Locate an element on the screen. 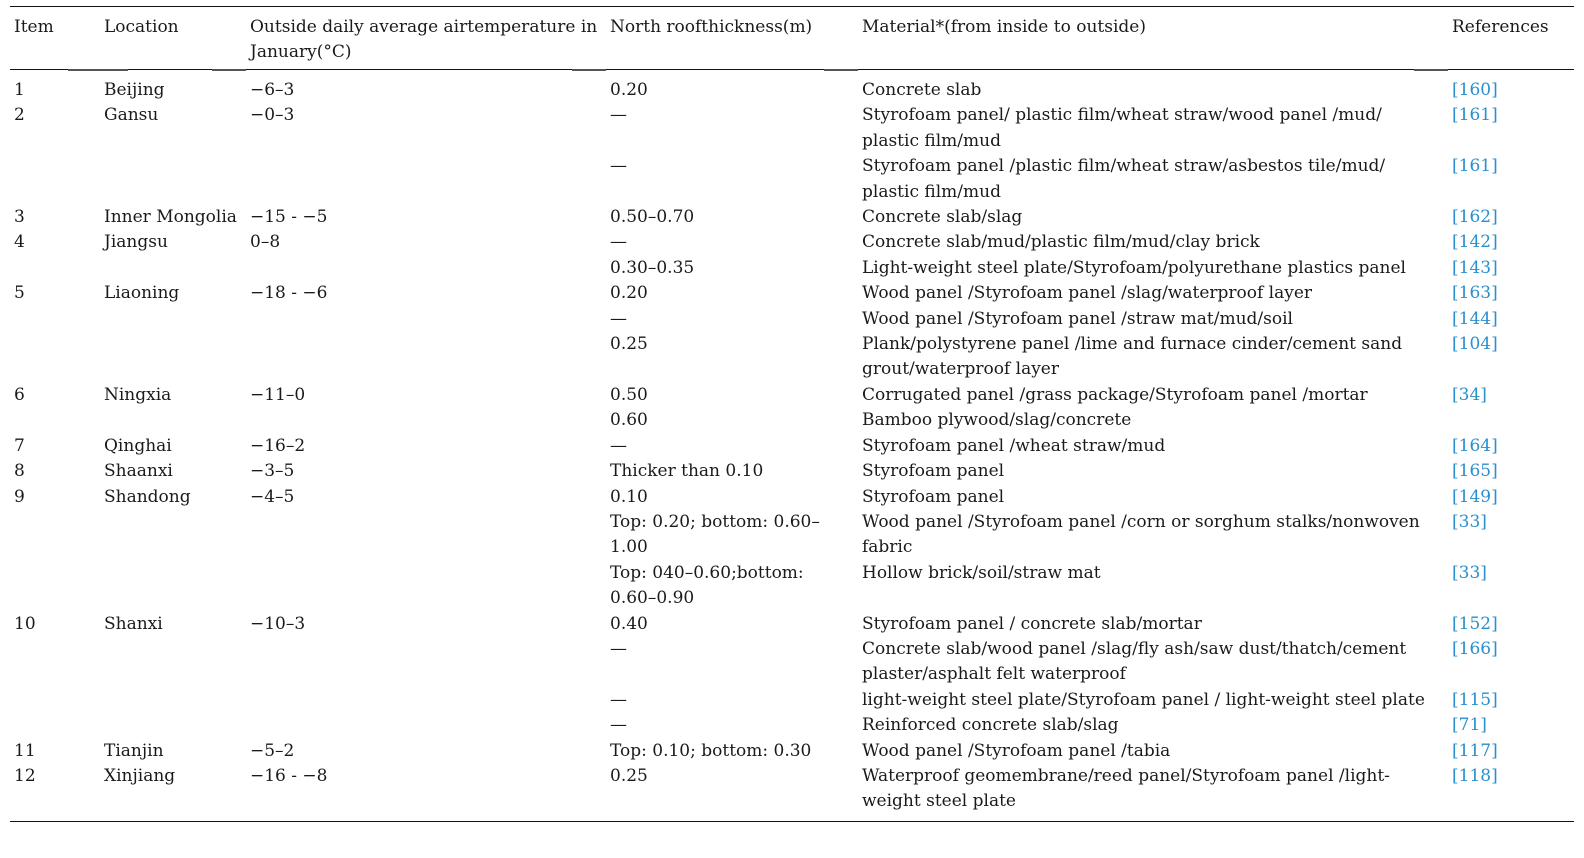 This screenshot has height=858, width=1584. reference-link: [163] is located at coordinates (1475, 293).